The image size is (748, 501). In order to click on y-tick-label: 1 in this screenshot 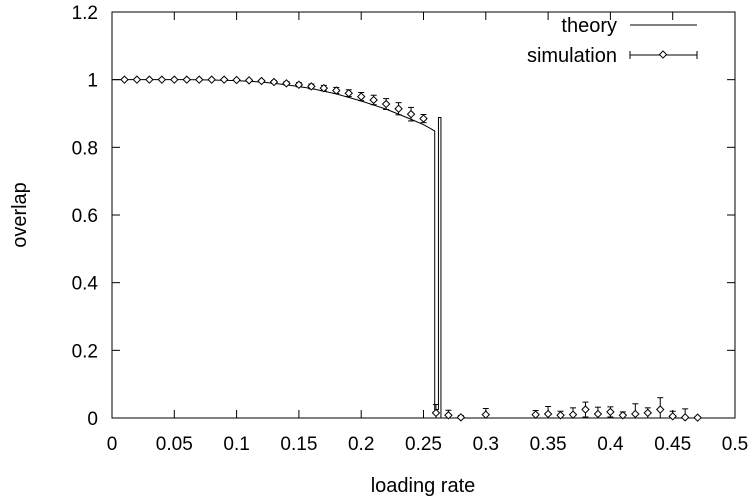, I will do `click(92, 81)`.